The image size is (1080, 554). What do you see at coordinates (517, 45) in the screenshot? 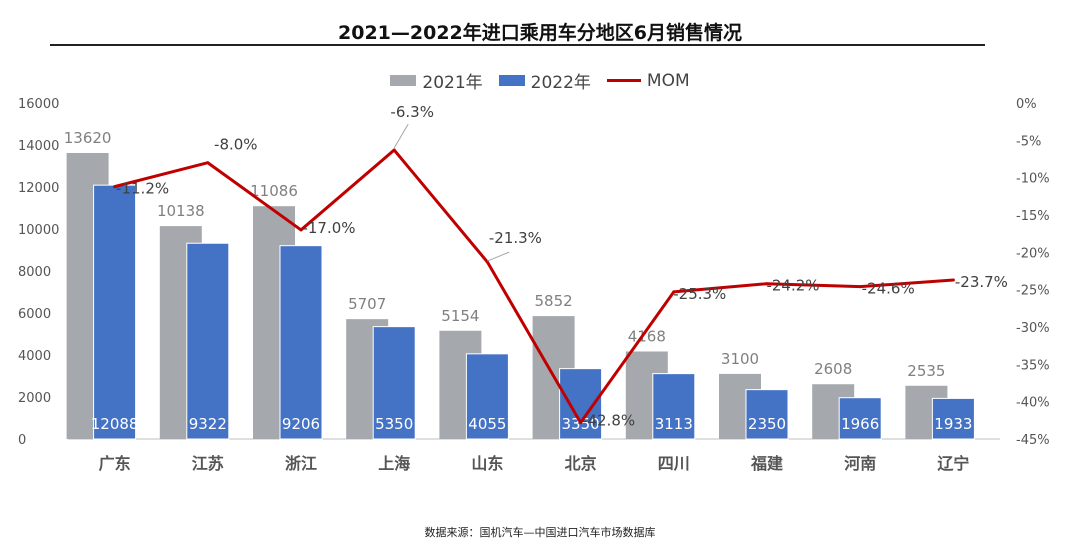
I see `title-underline` at bounding box center [517, 45].